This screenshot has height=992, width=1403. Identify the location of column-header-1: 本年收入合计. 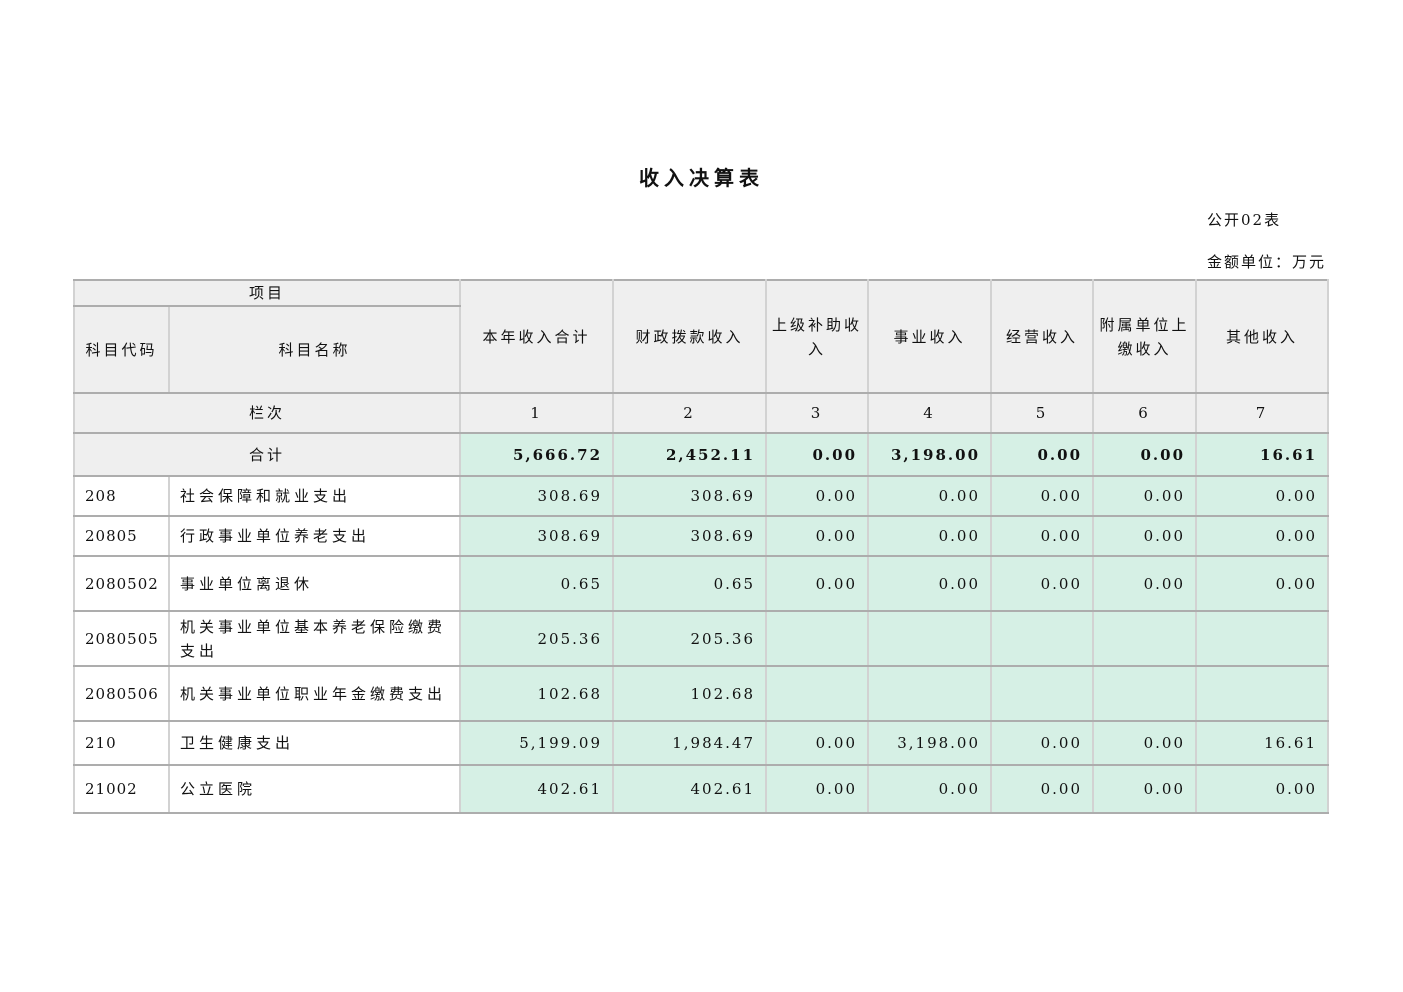
(537, 336).